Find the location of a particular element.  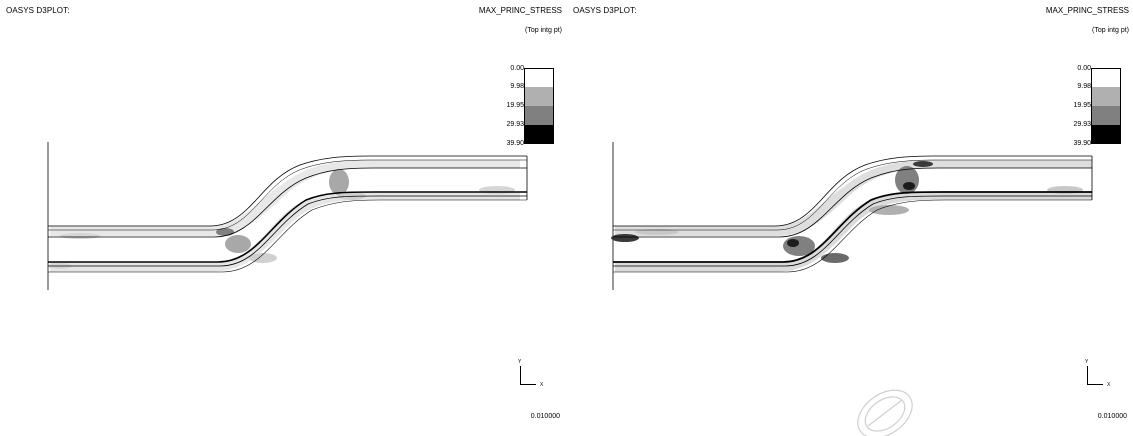

watermark-logo-icon is located at coordinates (885, 412).